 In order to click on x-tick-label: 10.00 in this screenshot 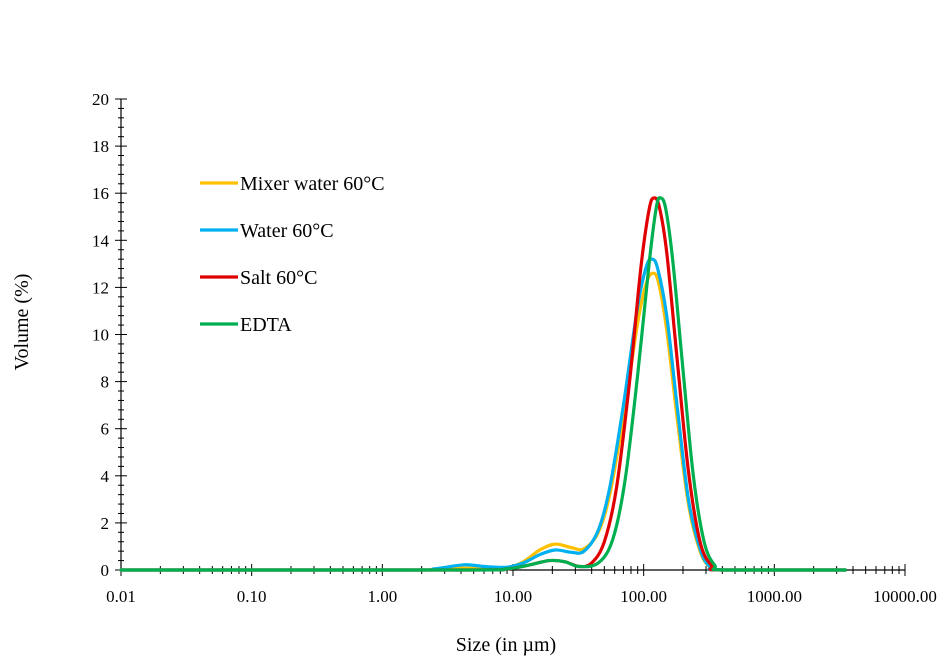, I will do `click(513, 596)`.